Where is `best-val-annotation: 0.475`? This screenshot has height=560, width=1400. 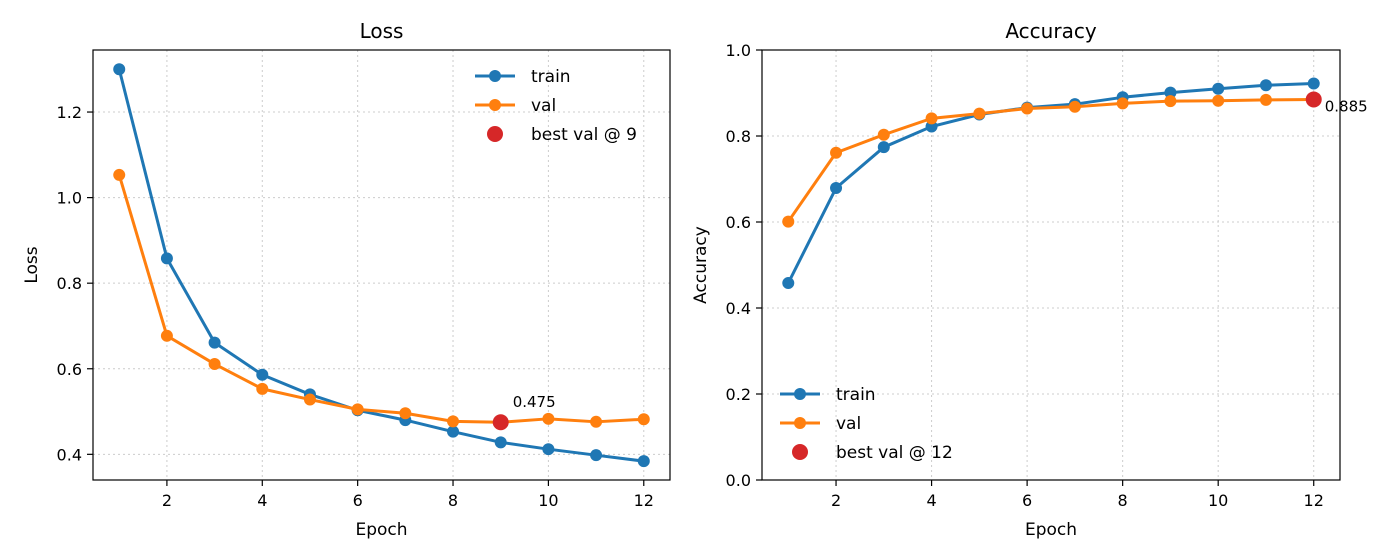
best-val-annotation: 0.475 is located at coordinates (534, 402).